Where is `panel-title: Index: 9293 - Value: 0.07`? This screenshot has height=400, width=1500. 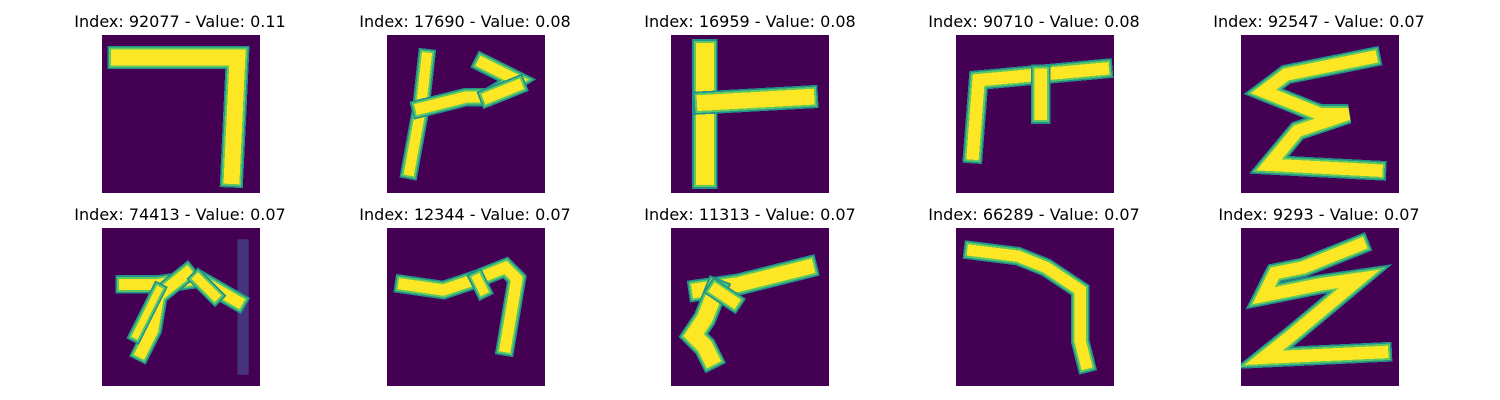 panel-title: Index: 9293 - Value: 0.07 is located at coordinates (1319, 214).